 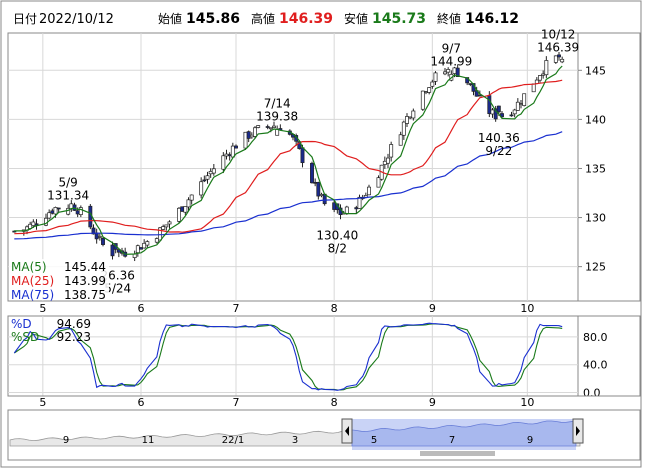 What do you see at coordinates (170, 18) in the screenshot?
I see `open-label: 始値` at bounding box center [170, 18].